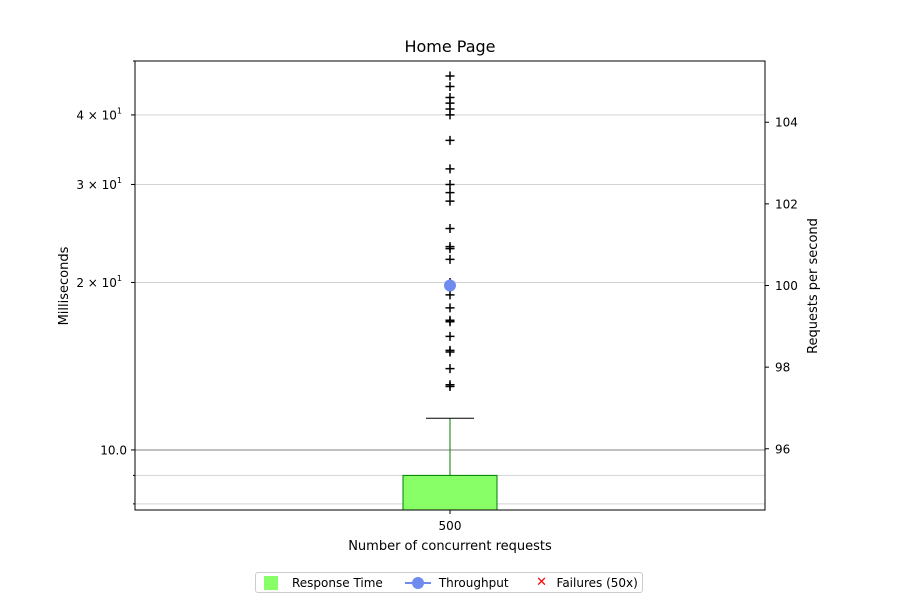 This screenshot has width=900, height=600. Describe the element at coordinates (786, 286) in the screenshot. I see `right-tick-label: 100` at that location.